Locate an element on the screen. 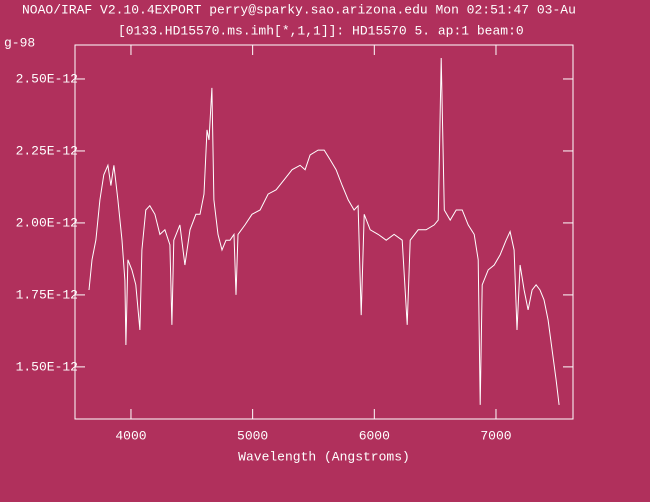  y-tick-label: 2.50E-12 is located at coordinates (47, 78).